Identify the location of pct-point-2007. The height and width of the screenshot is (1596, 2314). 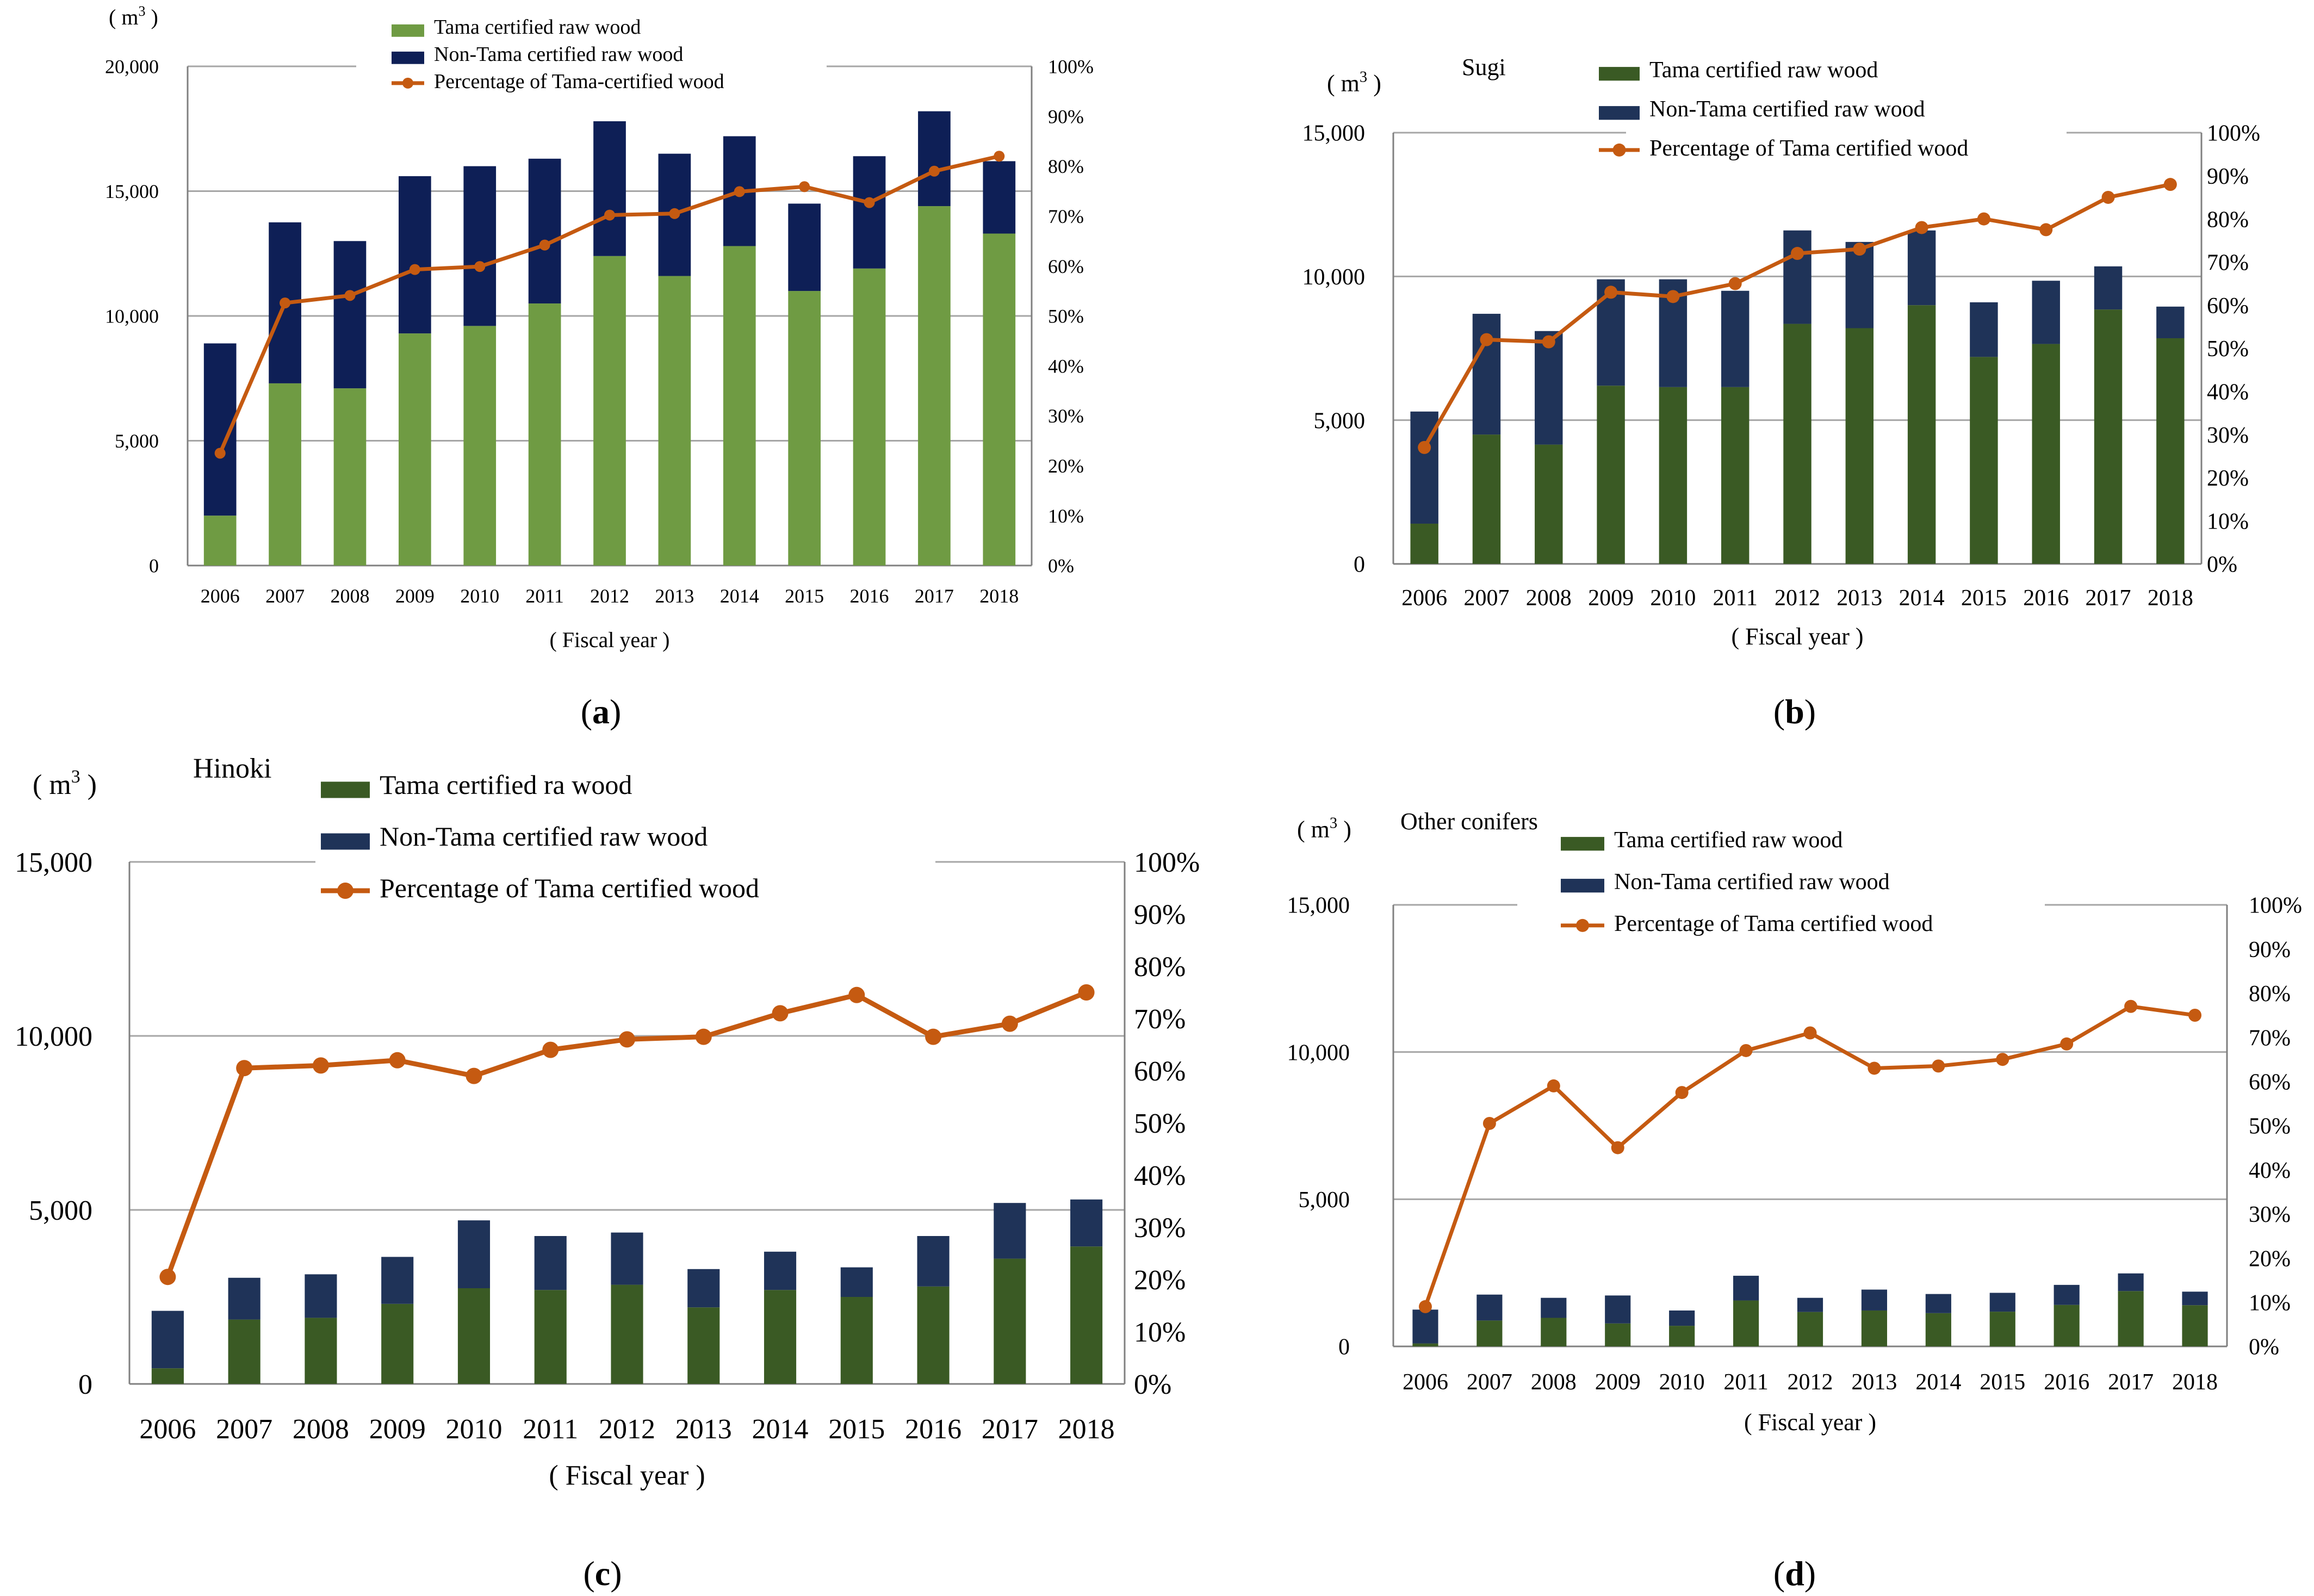
(1486, 339).